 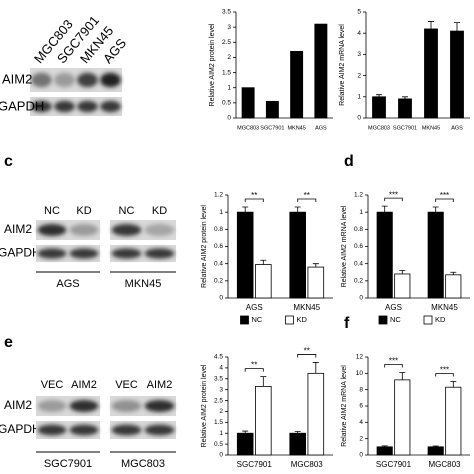 I want to click on panel-letter: c, so click(x=8, y=161).